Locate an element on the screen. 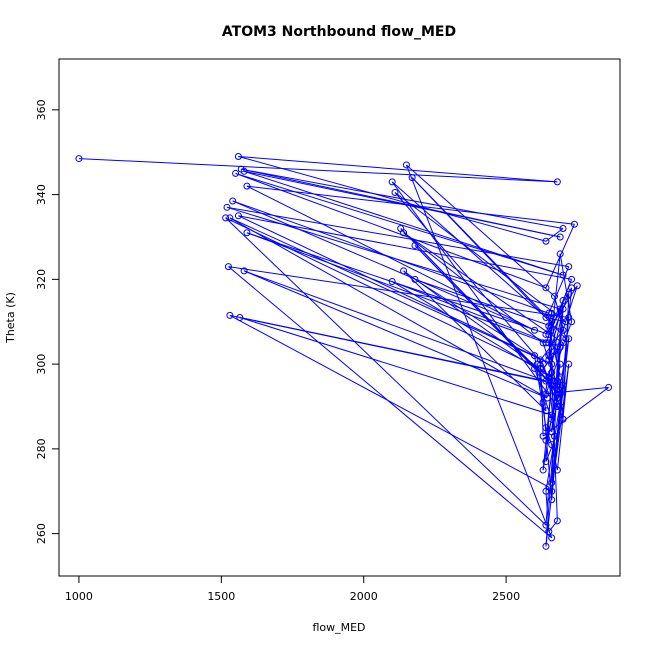 This screenshot has width=650, height=650. y-axis-label: Theta (K) is located at coordinates (10, 318).